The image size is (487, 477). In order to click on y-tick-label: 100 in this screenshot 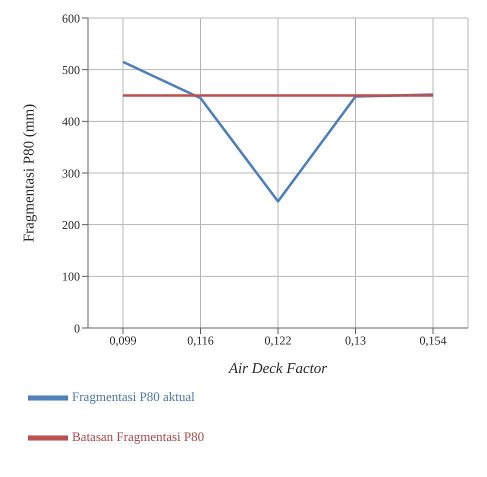, I will do `click(71, 277)`.